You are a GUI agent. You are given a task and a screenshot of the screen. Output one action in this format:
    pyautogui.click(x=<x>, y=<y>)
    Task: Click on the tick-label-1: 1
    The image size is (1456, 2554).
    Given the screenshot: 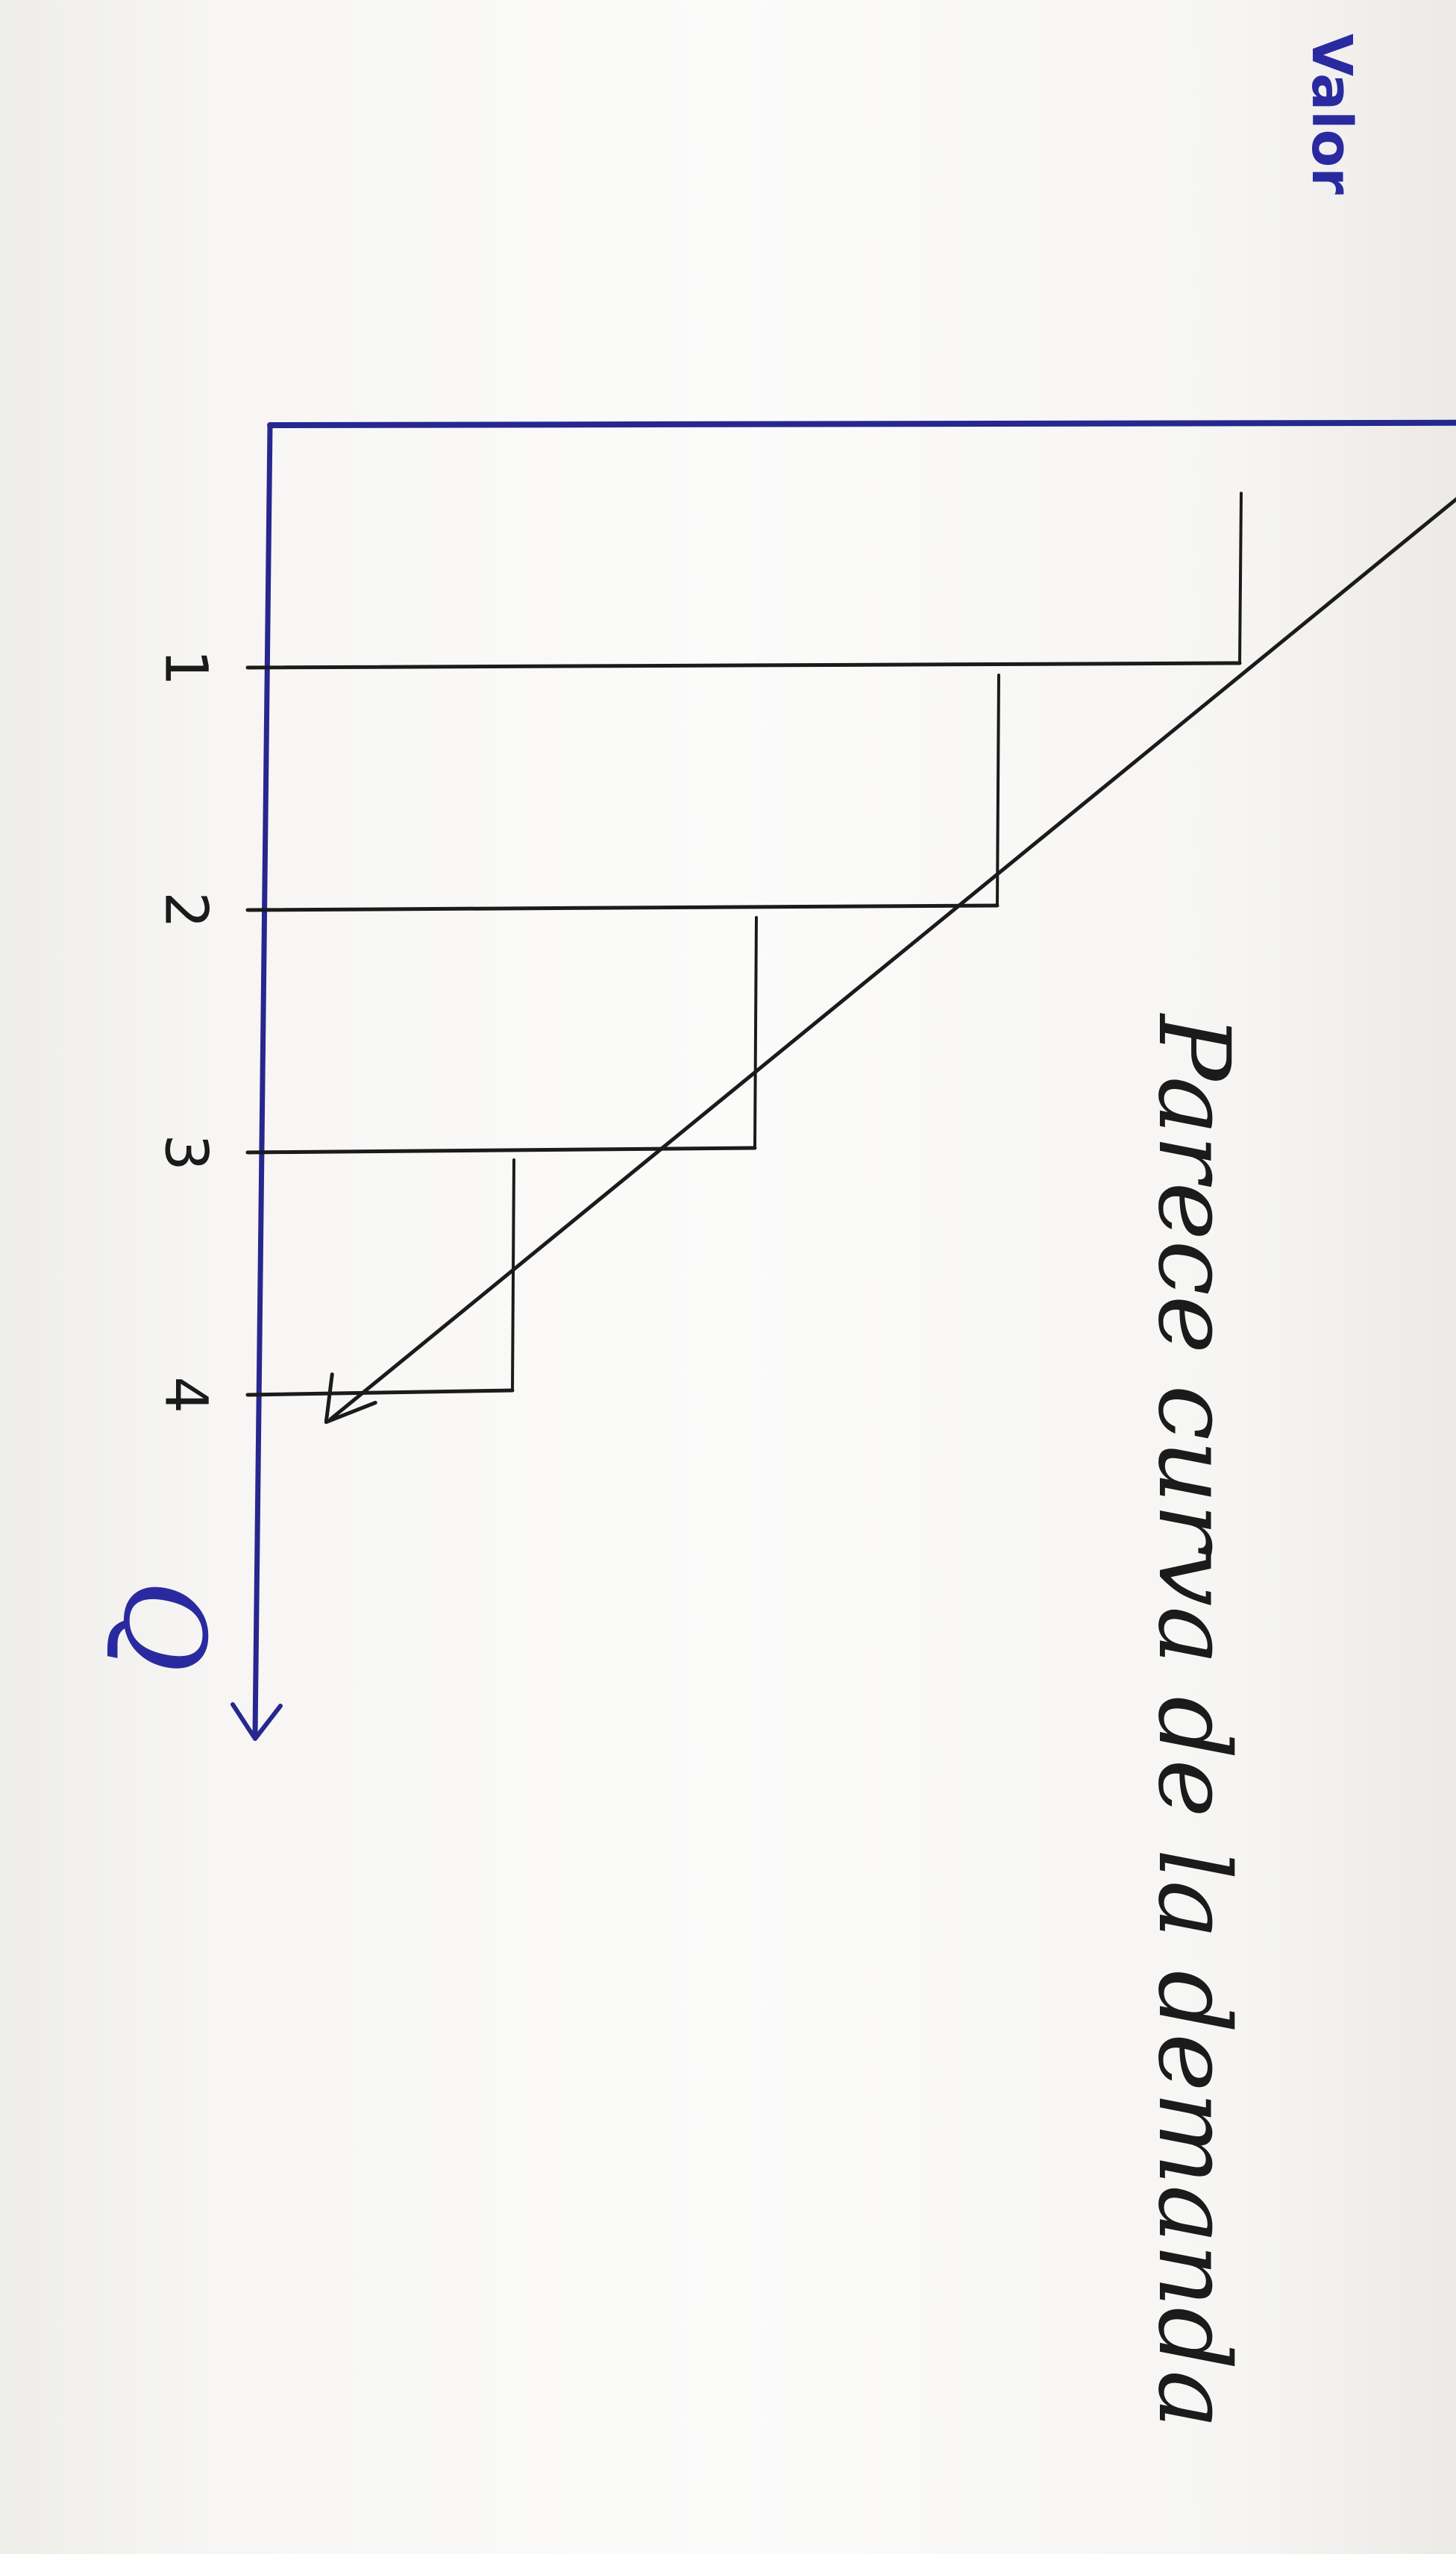 What is the action you would take?
    pyautogui.click(x=185, y=667)
    